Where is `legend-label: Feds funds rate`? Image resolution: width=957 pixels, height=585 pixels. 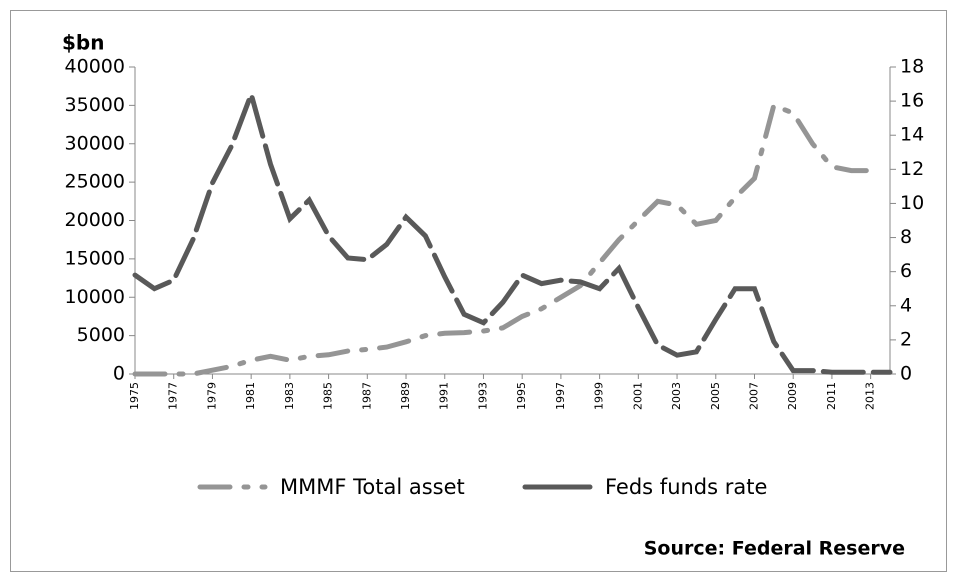
legend-label: Feds funds rate is located at coordinates (686, 487).